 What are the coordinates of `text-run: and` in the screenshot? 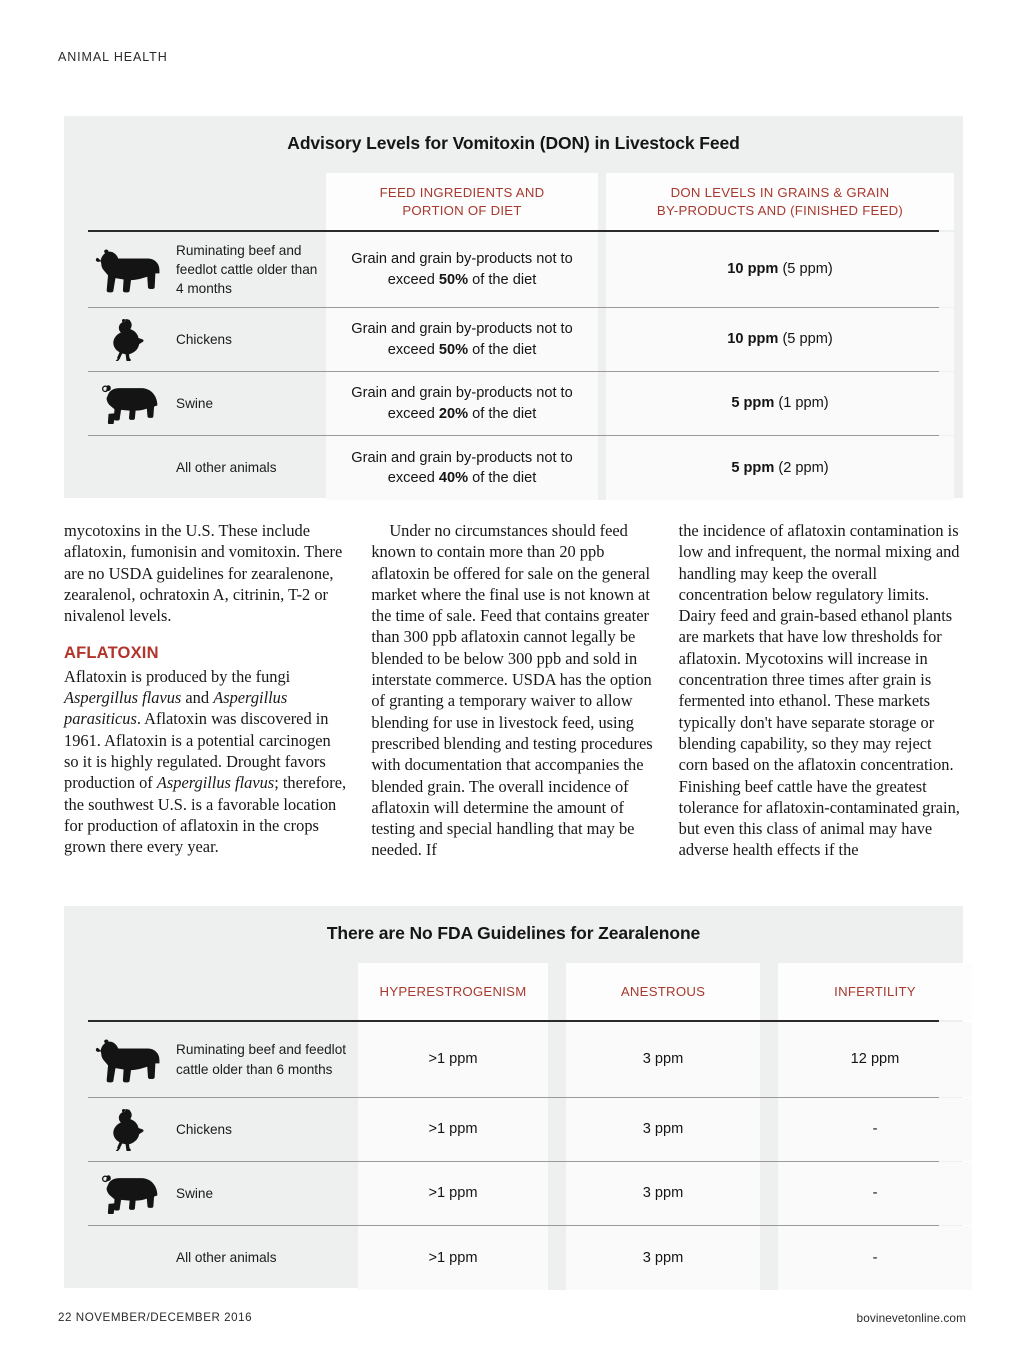 It's located at (197, 698).